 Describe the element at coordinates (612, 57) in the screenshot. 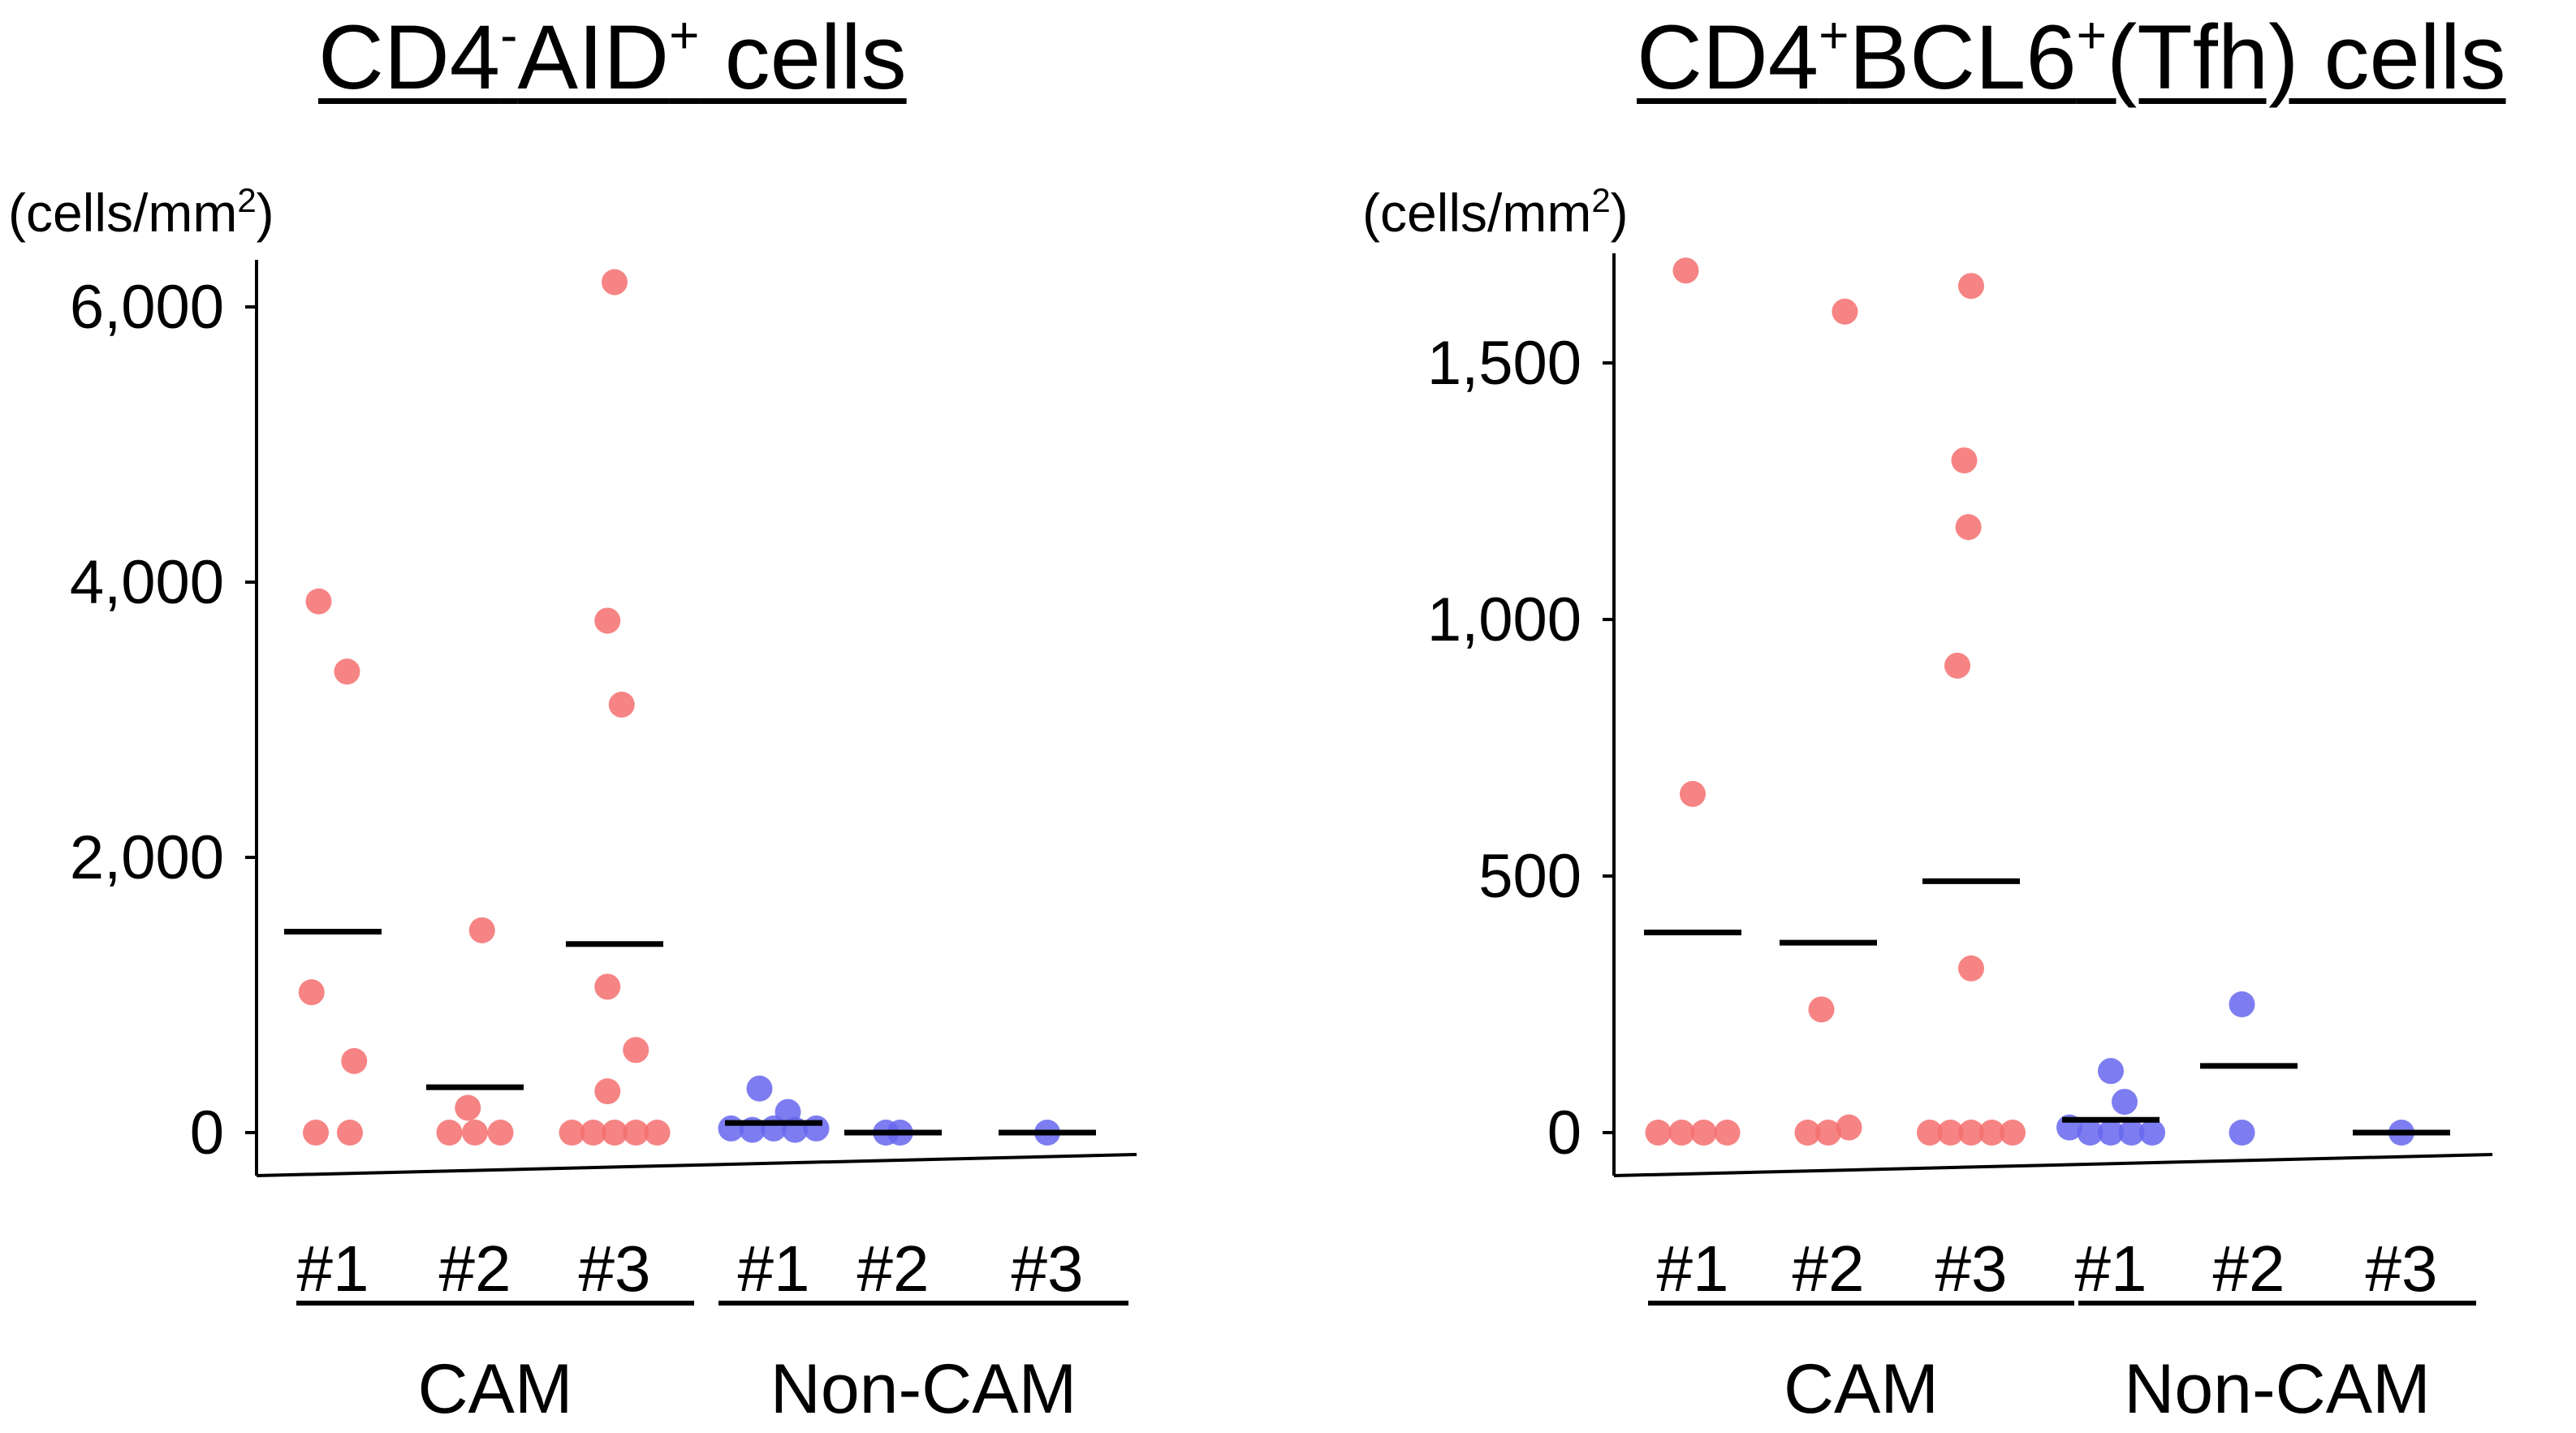

I see `chart-title: CD4-AID+ cells` at that location.